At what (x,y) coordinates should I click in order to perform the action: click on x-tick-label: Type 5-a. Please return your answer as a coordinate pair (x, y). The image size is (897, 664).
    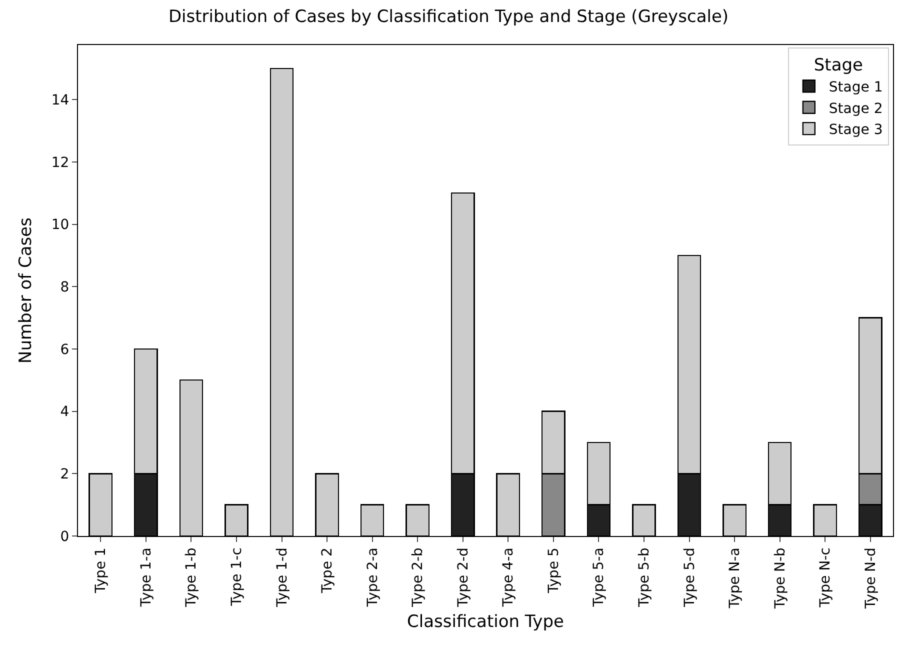
    Looking at the image, I should click on (599, 578).